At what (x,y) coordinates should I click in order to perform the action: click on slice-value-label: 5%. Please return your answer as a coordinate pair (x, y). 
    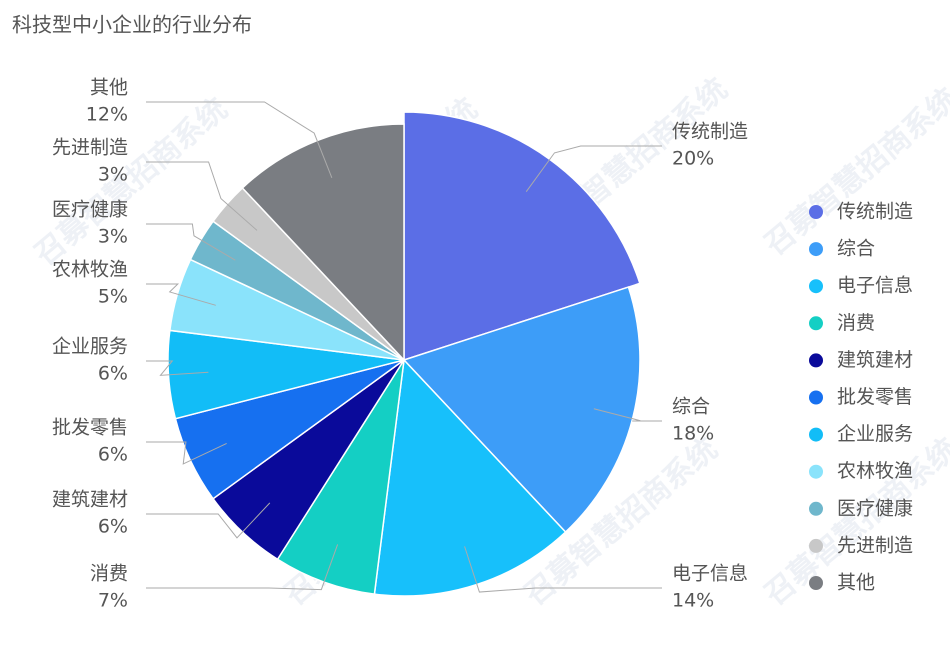
    Looking at the image, I should click on (113, 297).